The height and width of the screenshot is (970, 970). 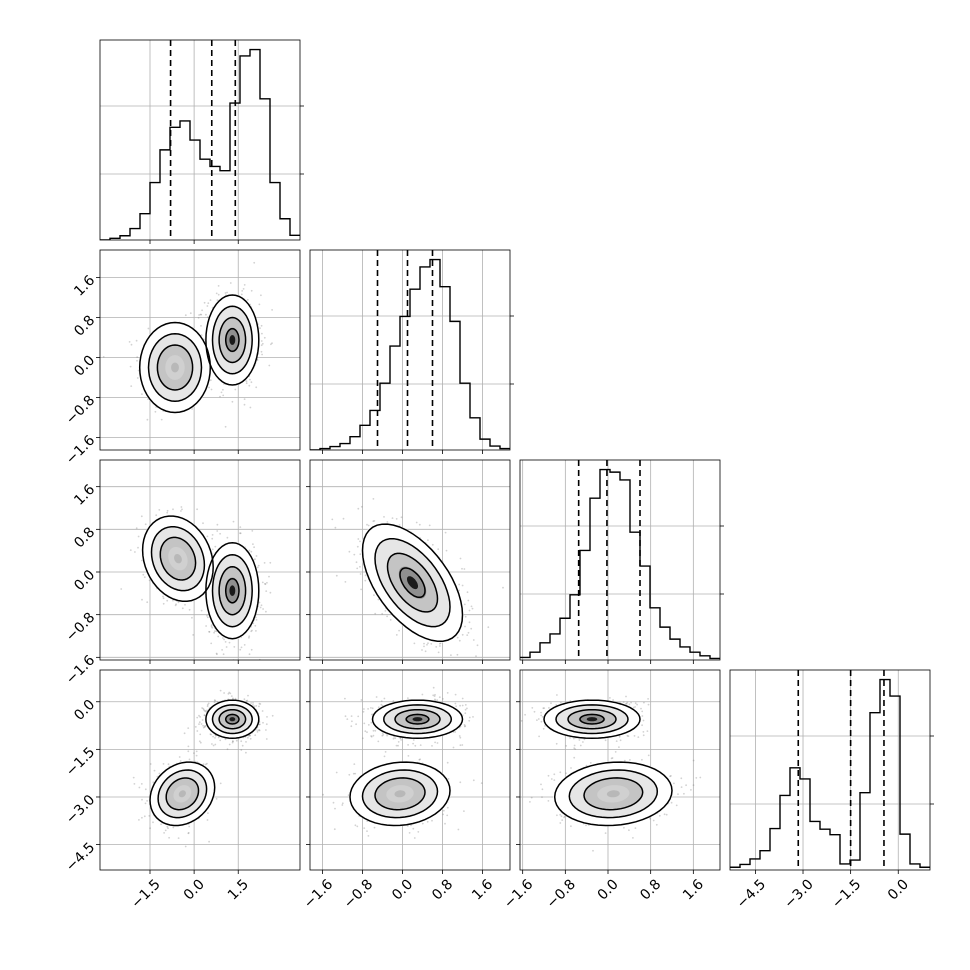 What do you see at coordinates (84, 285) in the screenshot?
I see `y-tick-label: 1.6` at bounding box center [84, 285].